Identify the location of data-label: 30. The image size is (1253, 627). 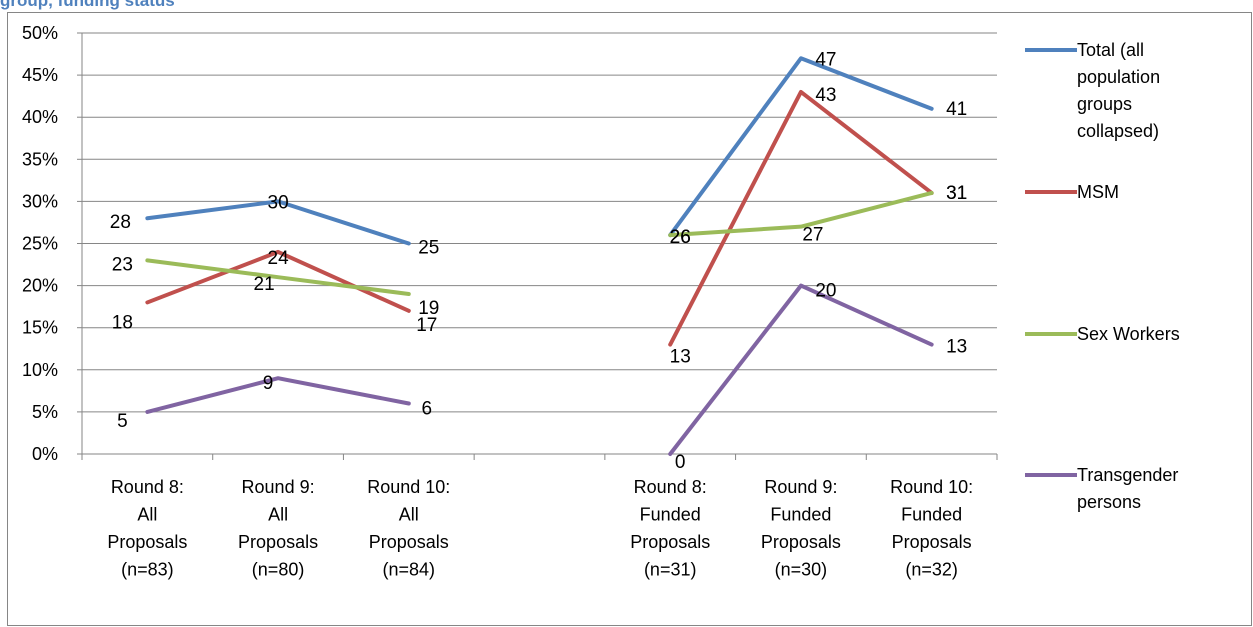
(278, 202).